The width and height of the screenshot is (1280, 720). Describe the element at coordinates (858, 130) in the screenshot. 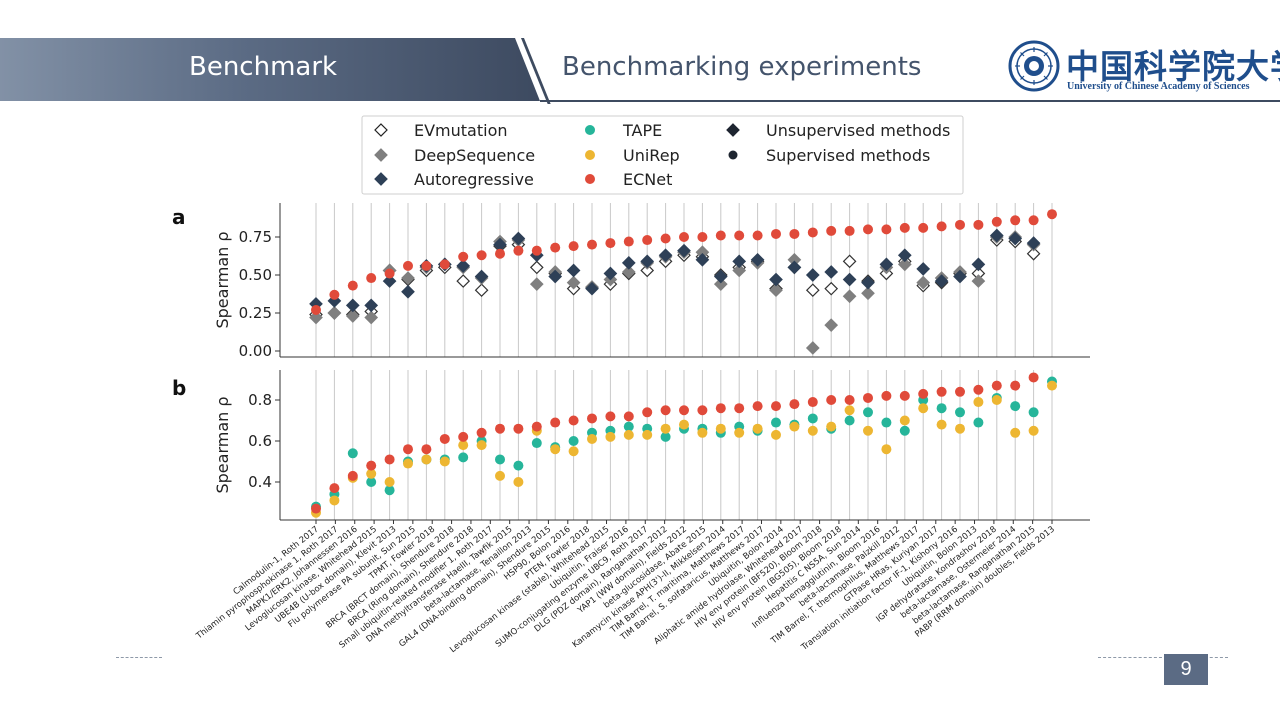

I see `legend-label-unsup: Unsupervised methods` at that location.